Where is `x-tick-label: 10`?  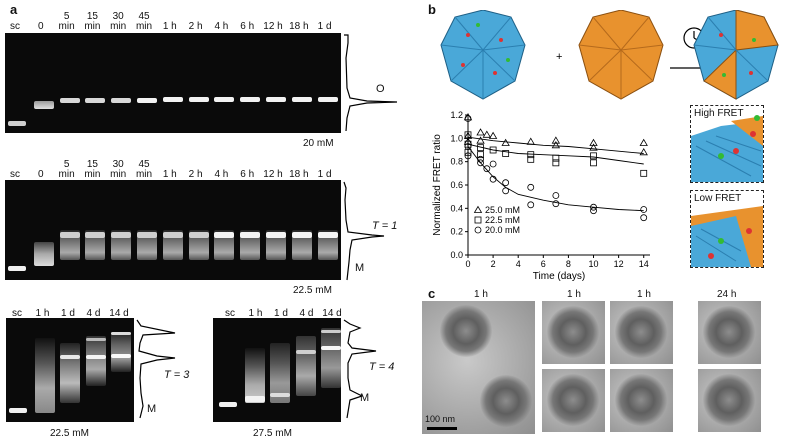 x-tick-label: 10 is located at coordinates (594, 264).